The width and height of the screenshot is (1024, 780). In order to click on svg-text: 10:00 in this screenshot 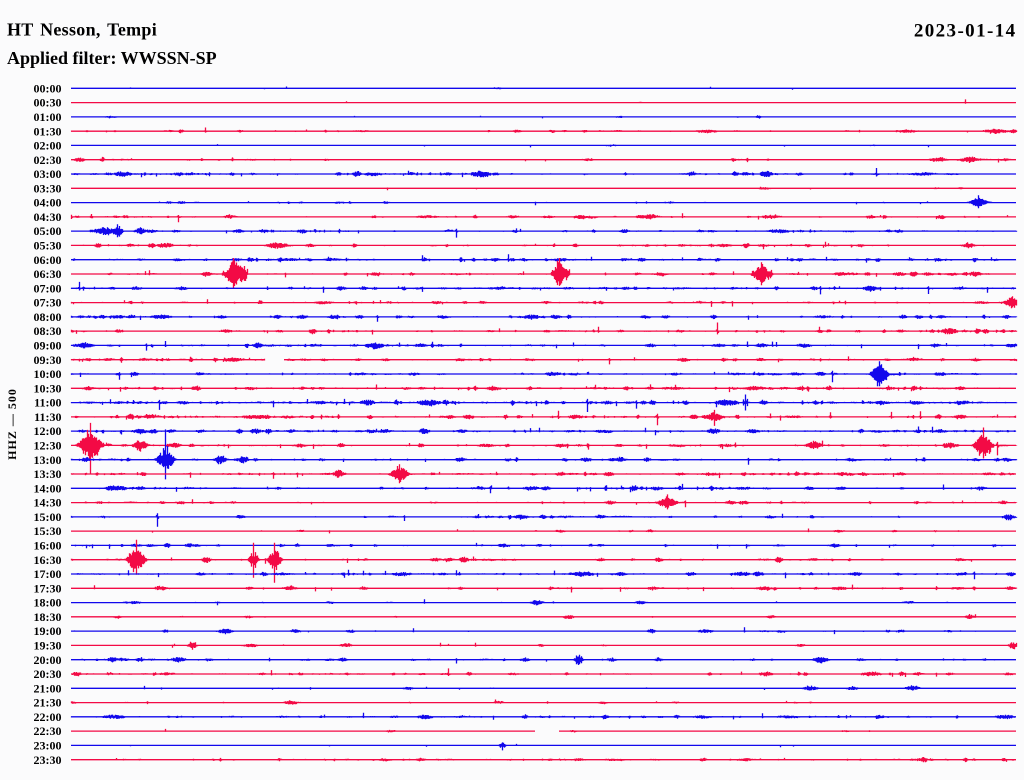, I will do `click(48, 374)`.